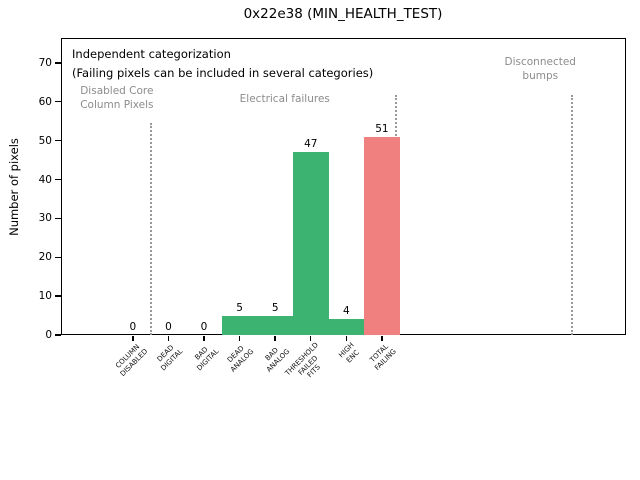  I want to click on y-tick-label-7: 70, so click(45, 62).